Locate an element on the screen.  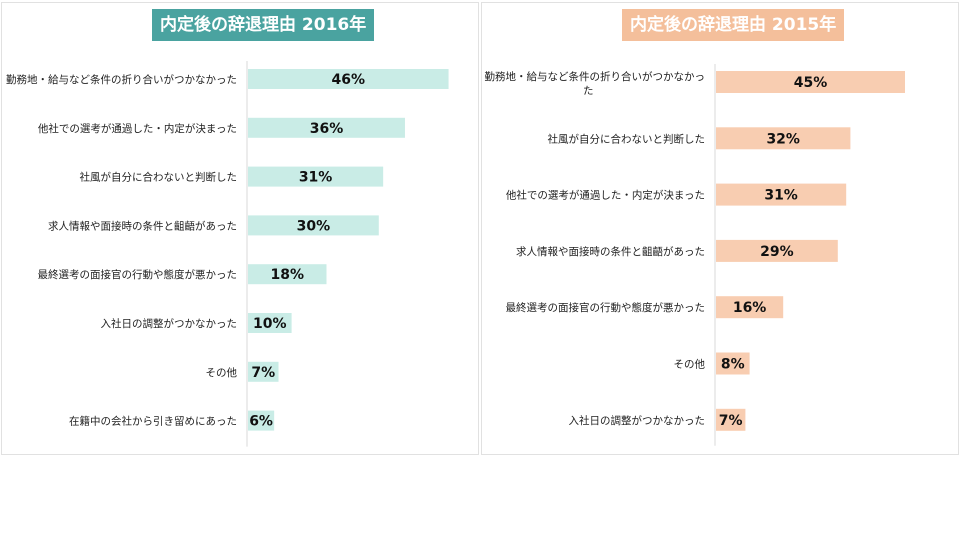
chart-title-2015: 内定後の辞退理由 2015年 is located at coordinates (733, 25).